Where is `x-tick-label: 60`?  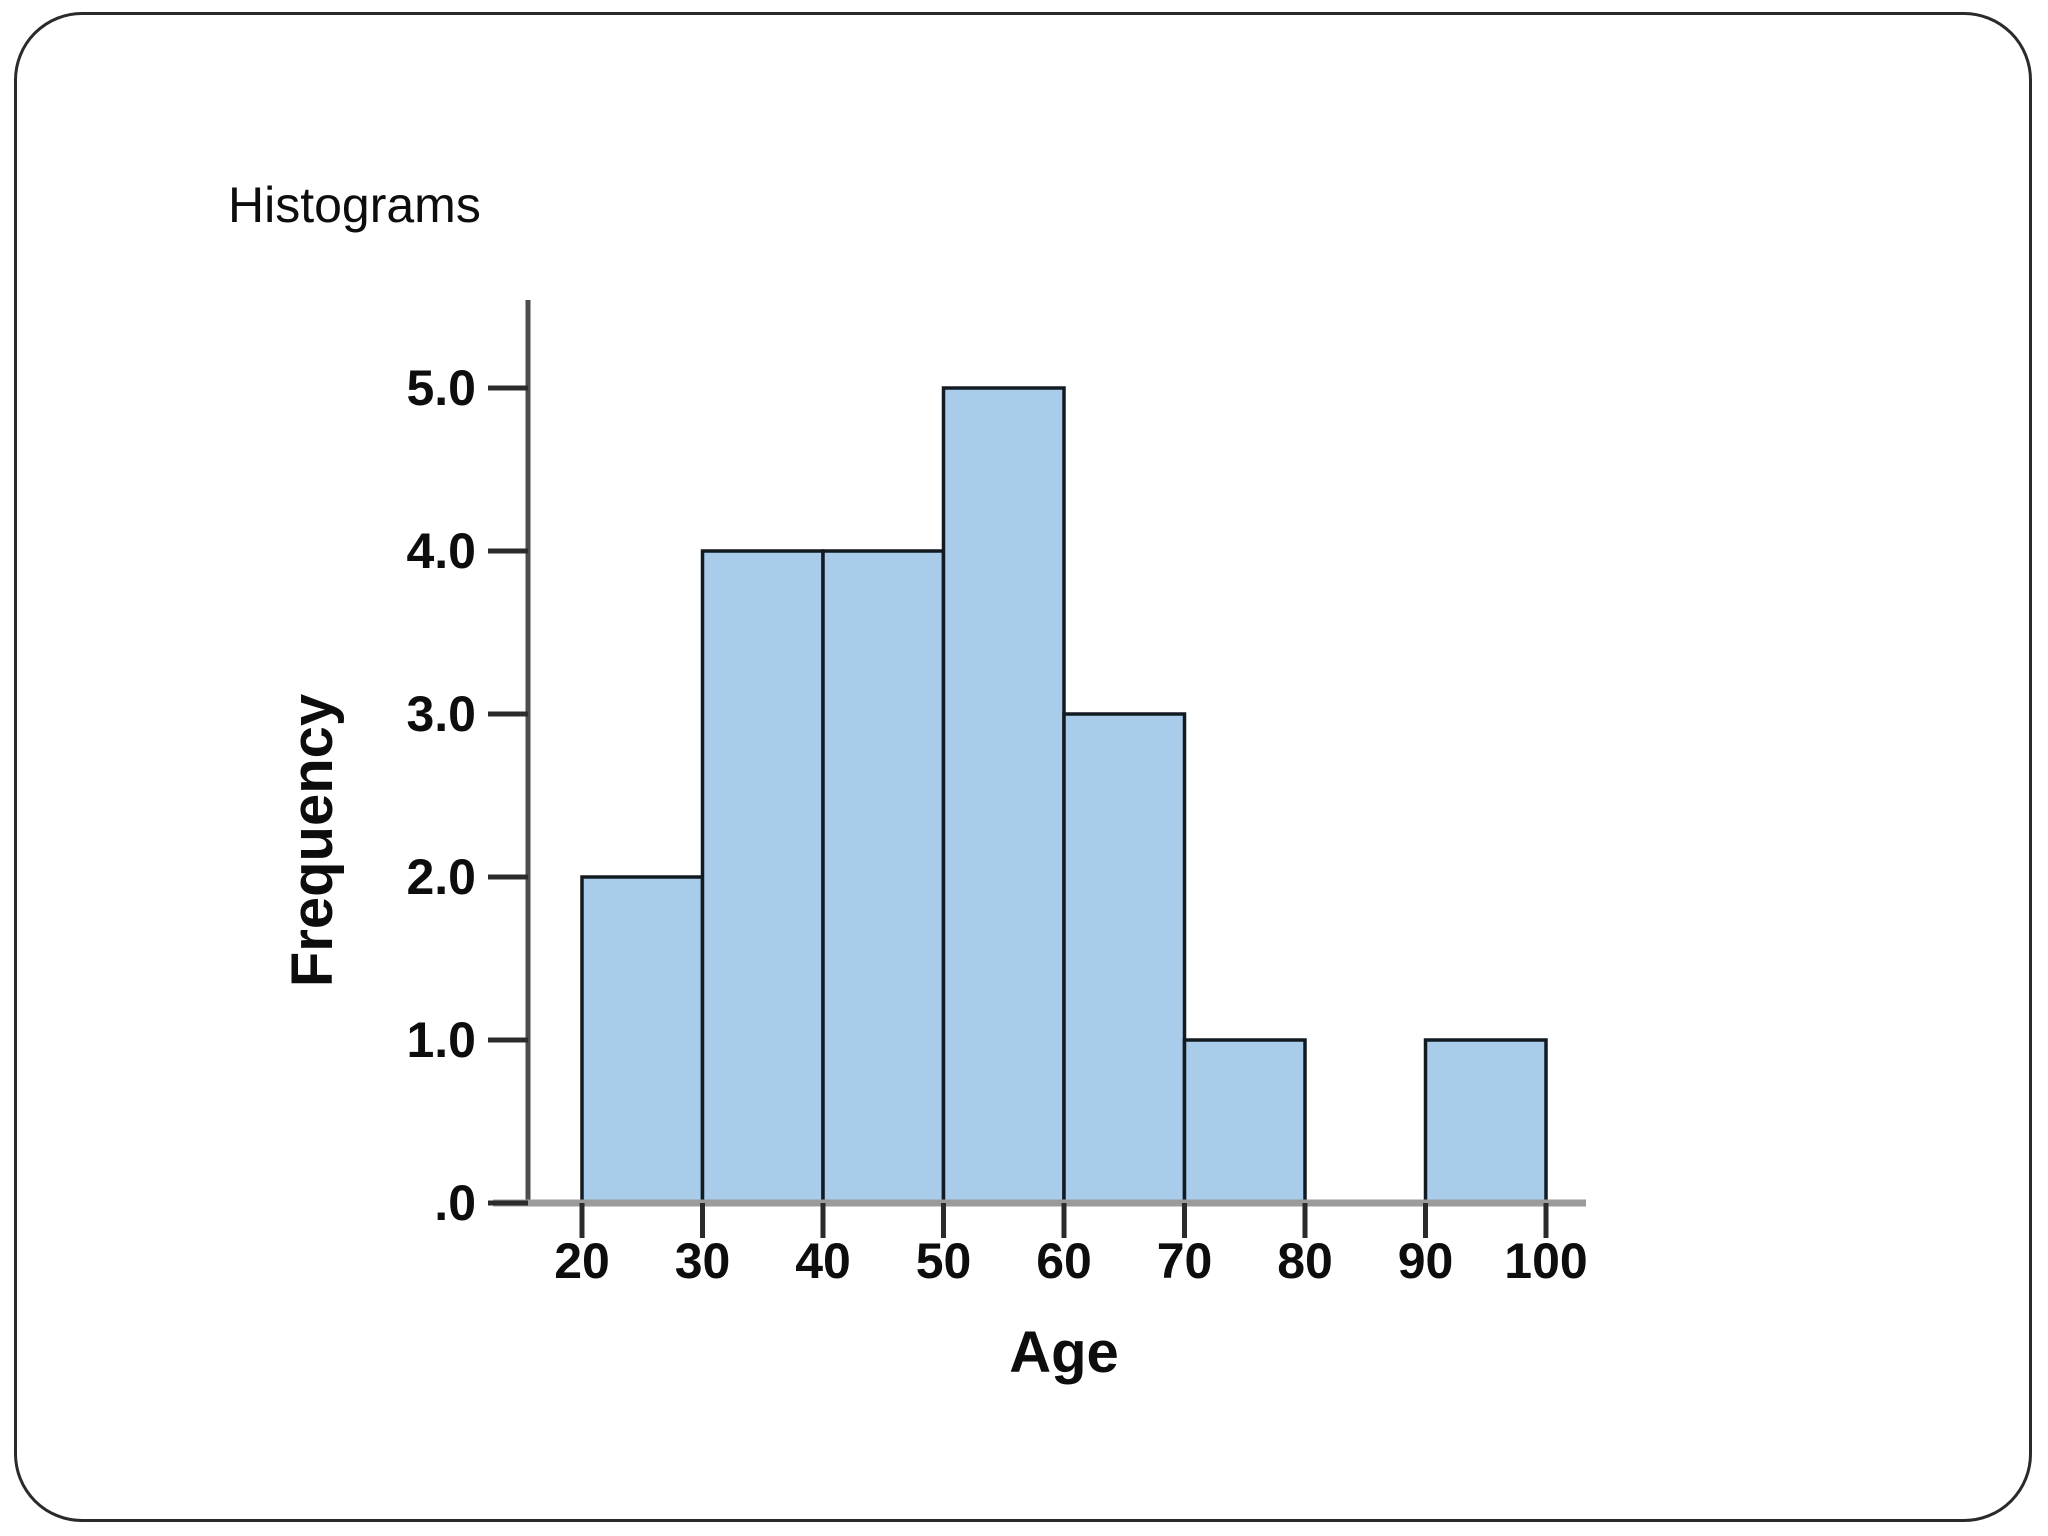
x-tick-label: 60 is located at coordinates (1064, 1261).